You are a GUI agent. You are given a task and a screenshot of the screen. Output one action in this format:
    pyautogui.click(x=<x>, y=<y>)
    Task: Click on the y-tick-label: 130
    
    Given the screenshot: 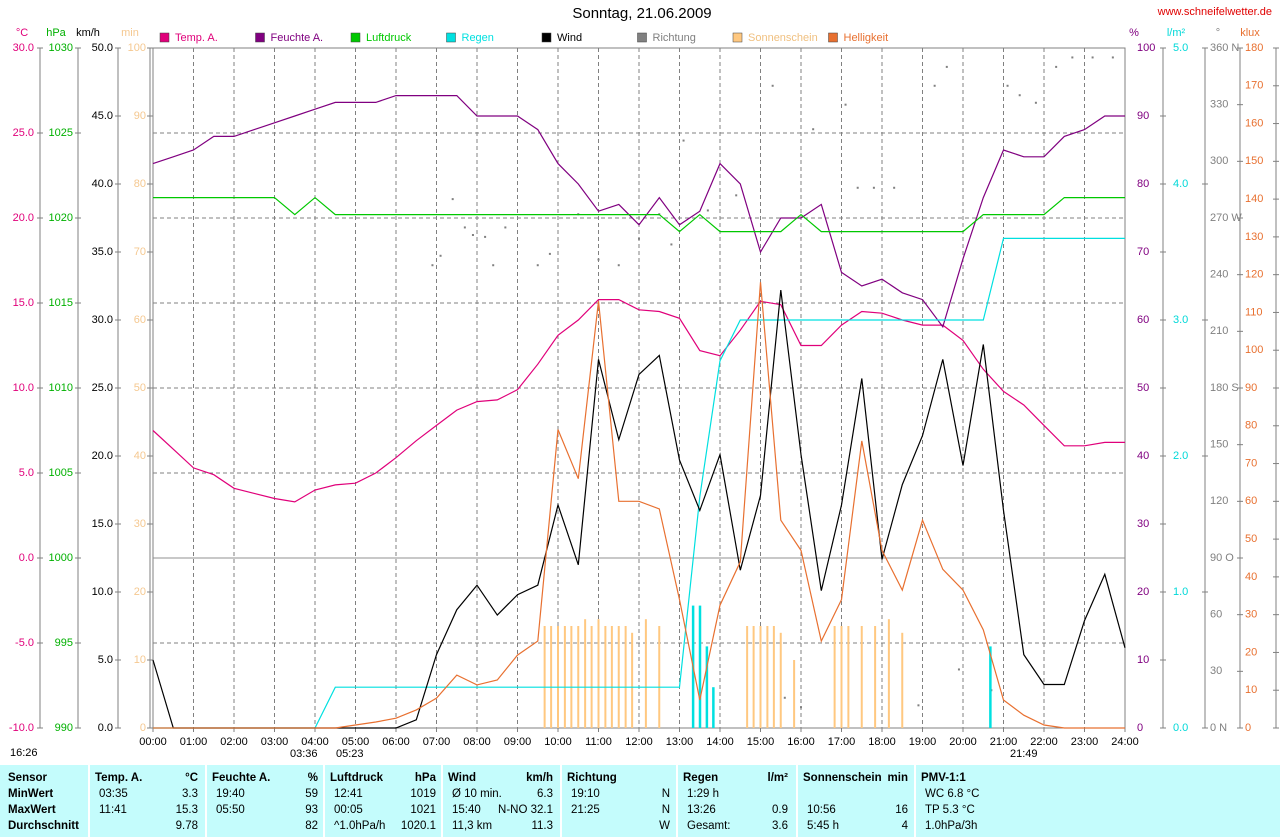 What is the action you would take?
    pyautogui.click(x=1254, y=237)
    